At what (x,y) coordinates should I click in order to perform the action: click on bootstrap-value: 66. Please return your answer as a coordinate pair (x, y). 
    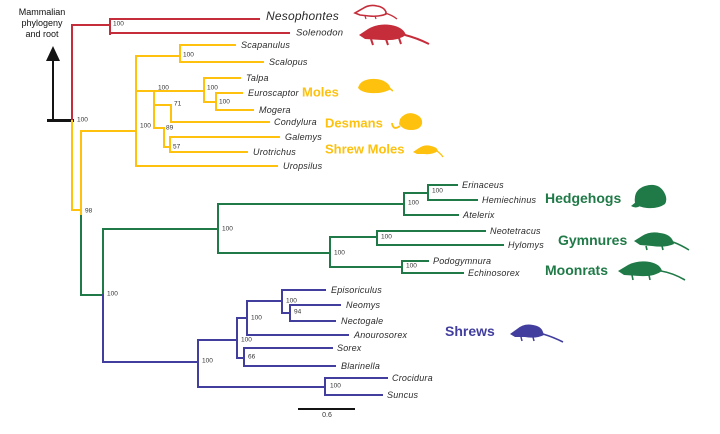
    Looking at the image, I should click on (252, 357).